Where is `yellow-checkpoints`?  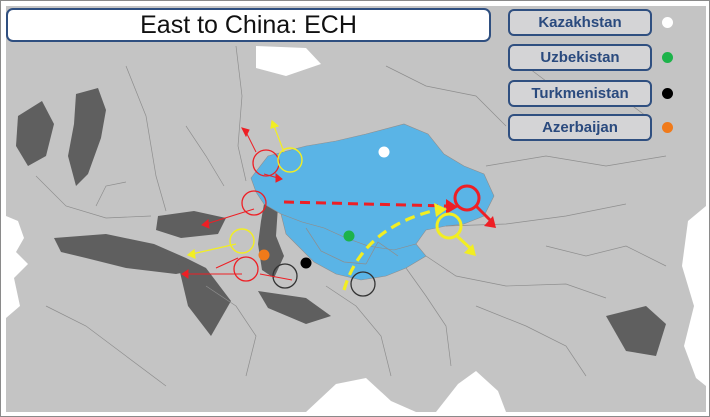
yellow-checkpoints is located at coordinates (266, 200).